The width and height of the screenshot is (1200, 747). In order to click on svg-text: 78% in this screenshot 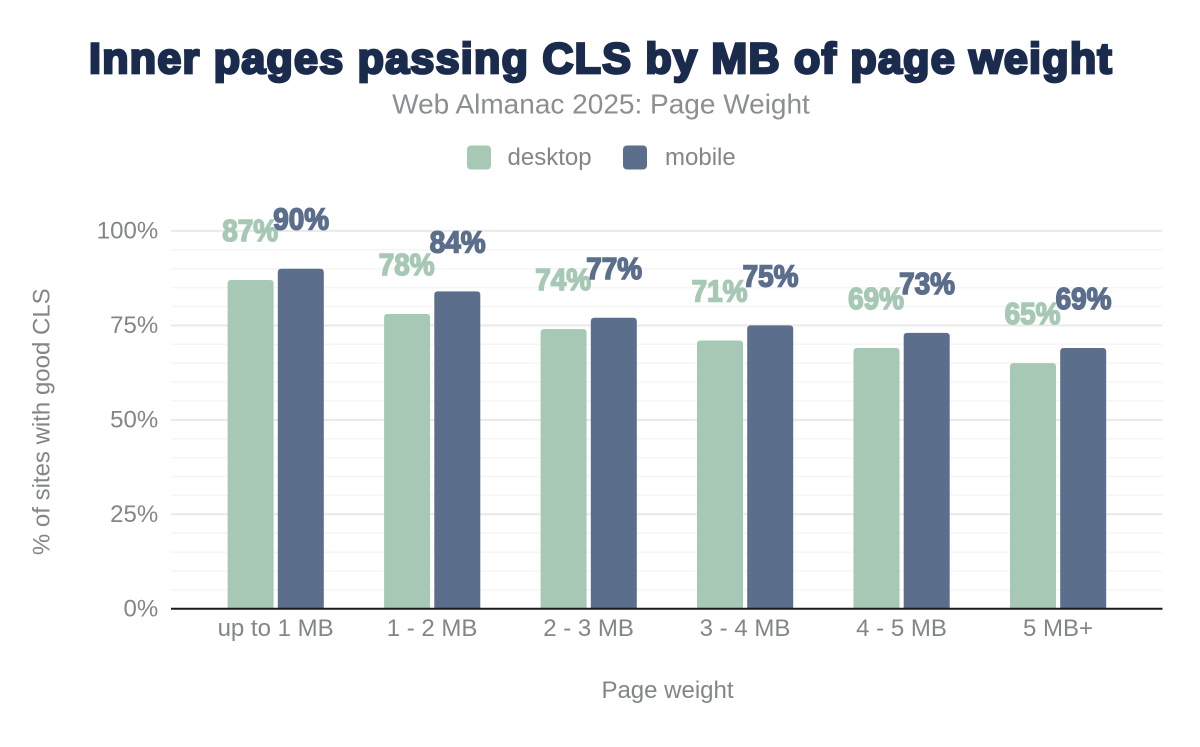, I will do `click(407, 265)`.